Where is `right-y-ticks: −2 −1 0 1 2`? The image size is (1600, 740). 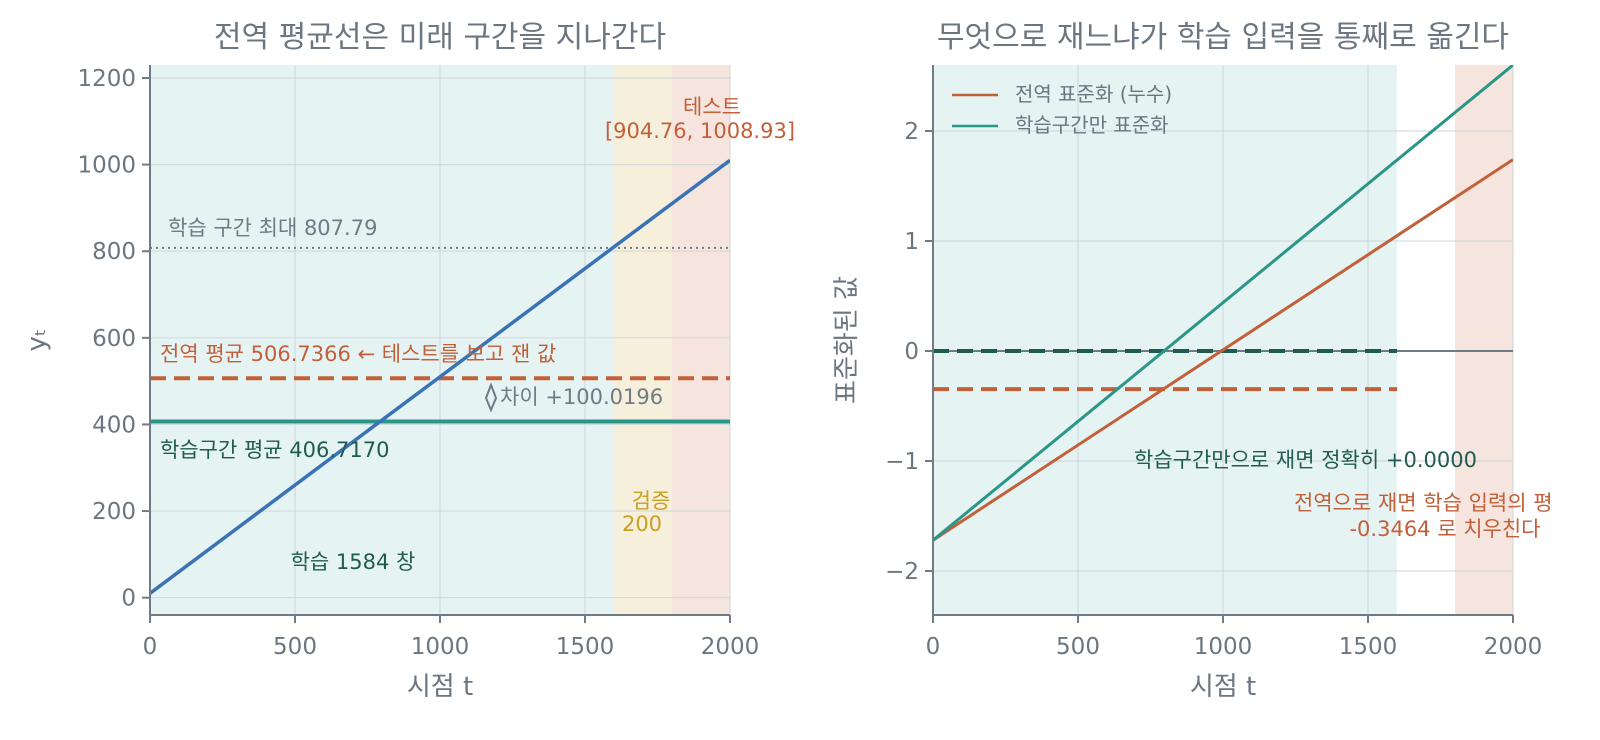 right-y-ticks: −2 −1 0 1 2 is located at coordinates (909, 352).